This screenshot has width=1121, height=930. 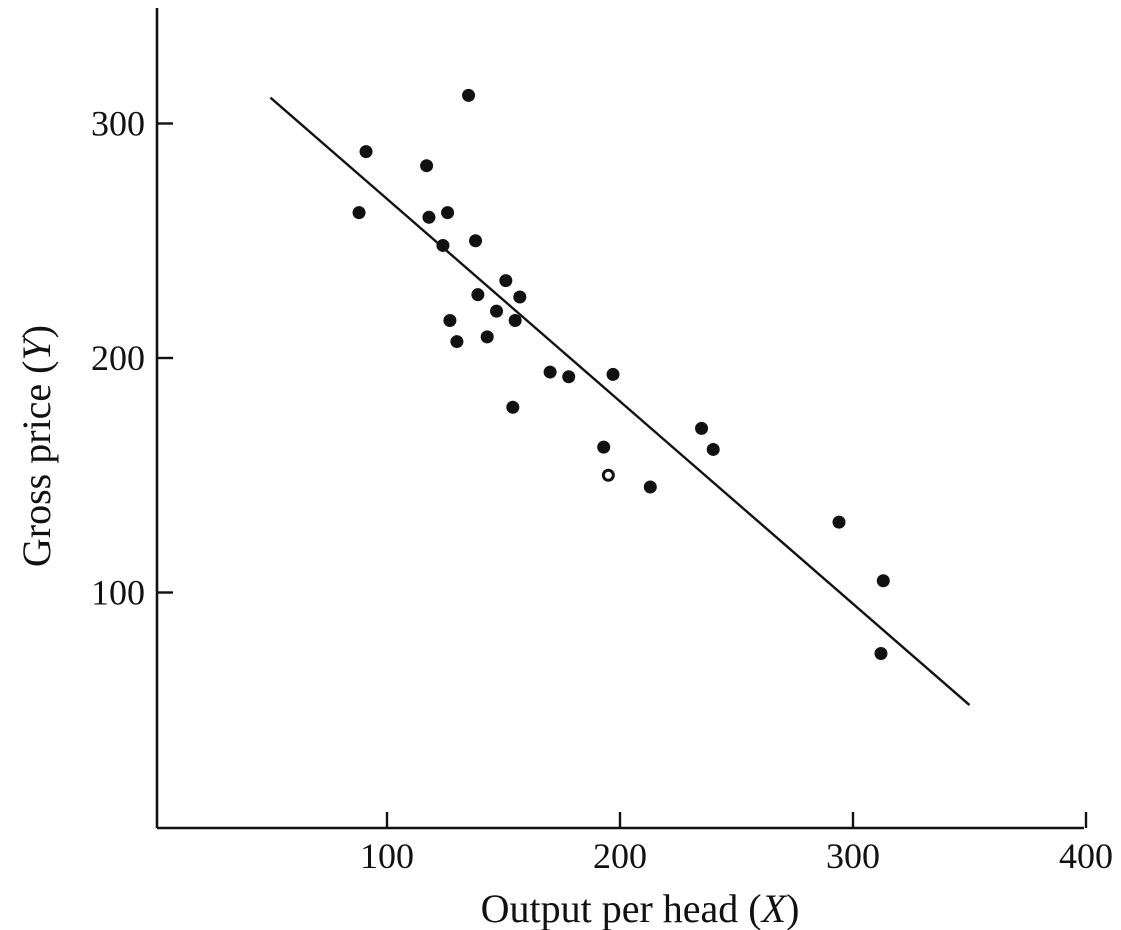 I want to click on x-tick-label-200: 200, so click(x=620, y=856).